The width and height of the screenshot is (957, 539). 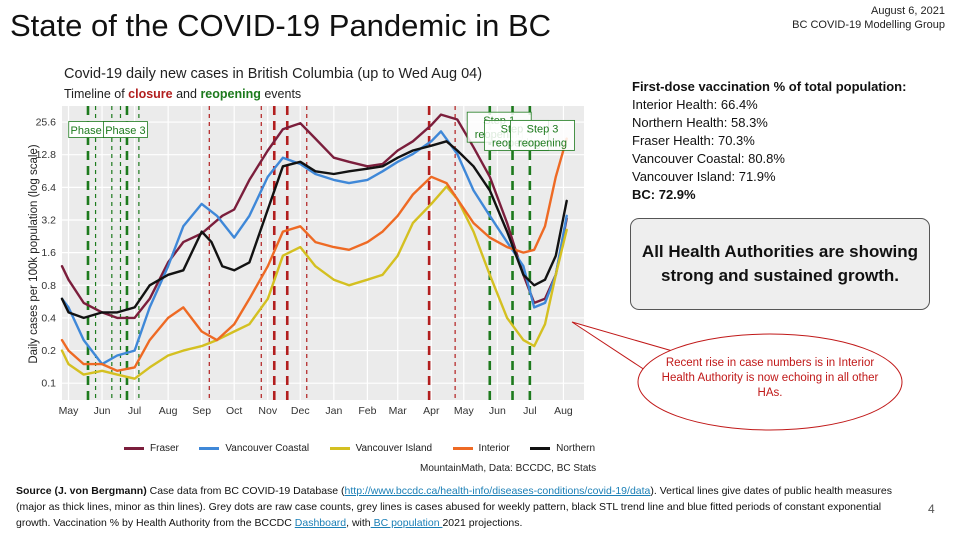 What do you see at coordinates (320, 523) in the screenshot?
I see `dashboard-link: Dashboard` at bounding box center [320, 523].